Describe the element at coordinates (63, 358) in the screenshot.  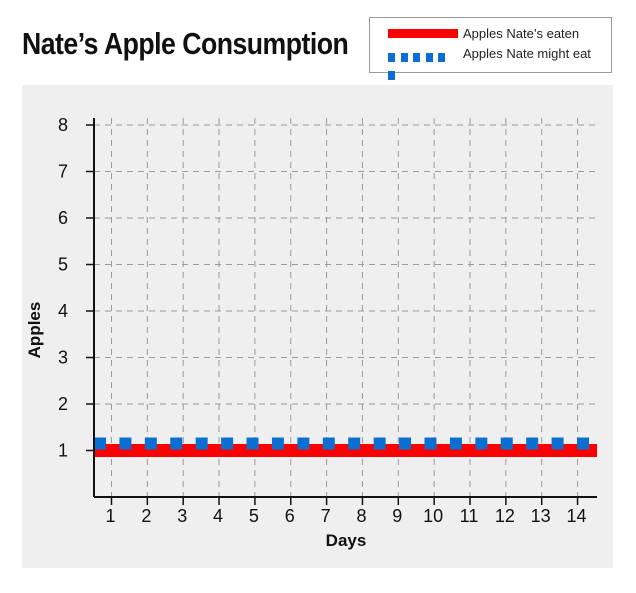
I see `y-tick-label: 3` at that location.